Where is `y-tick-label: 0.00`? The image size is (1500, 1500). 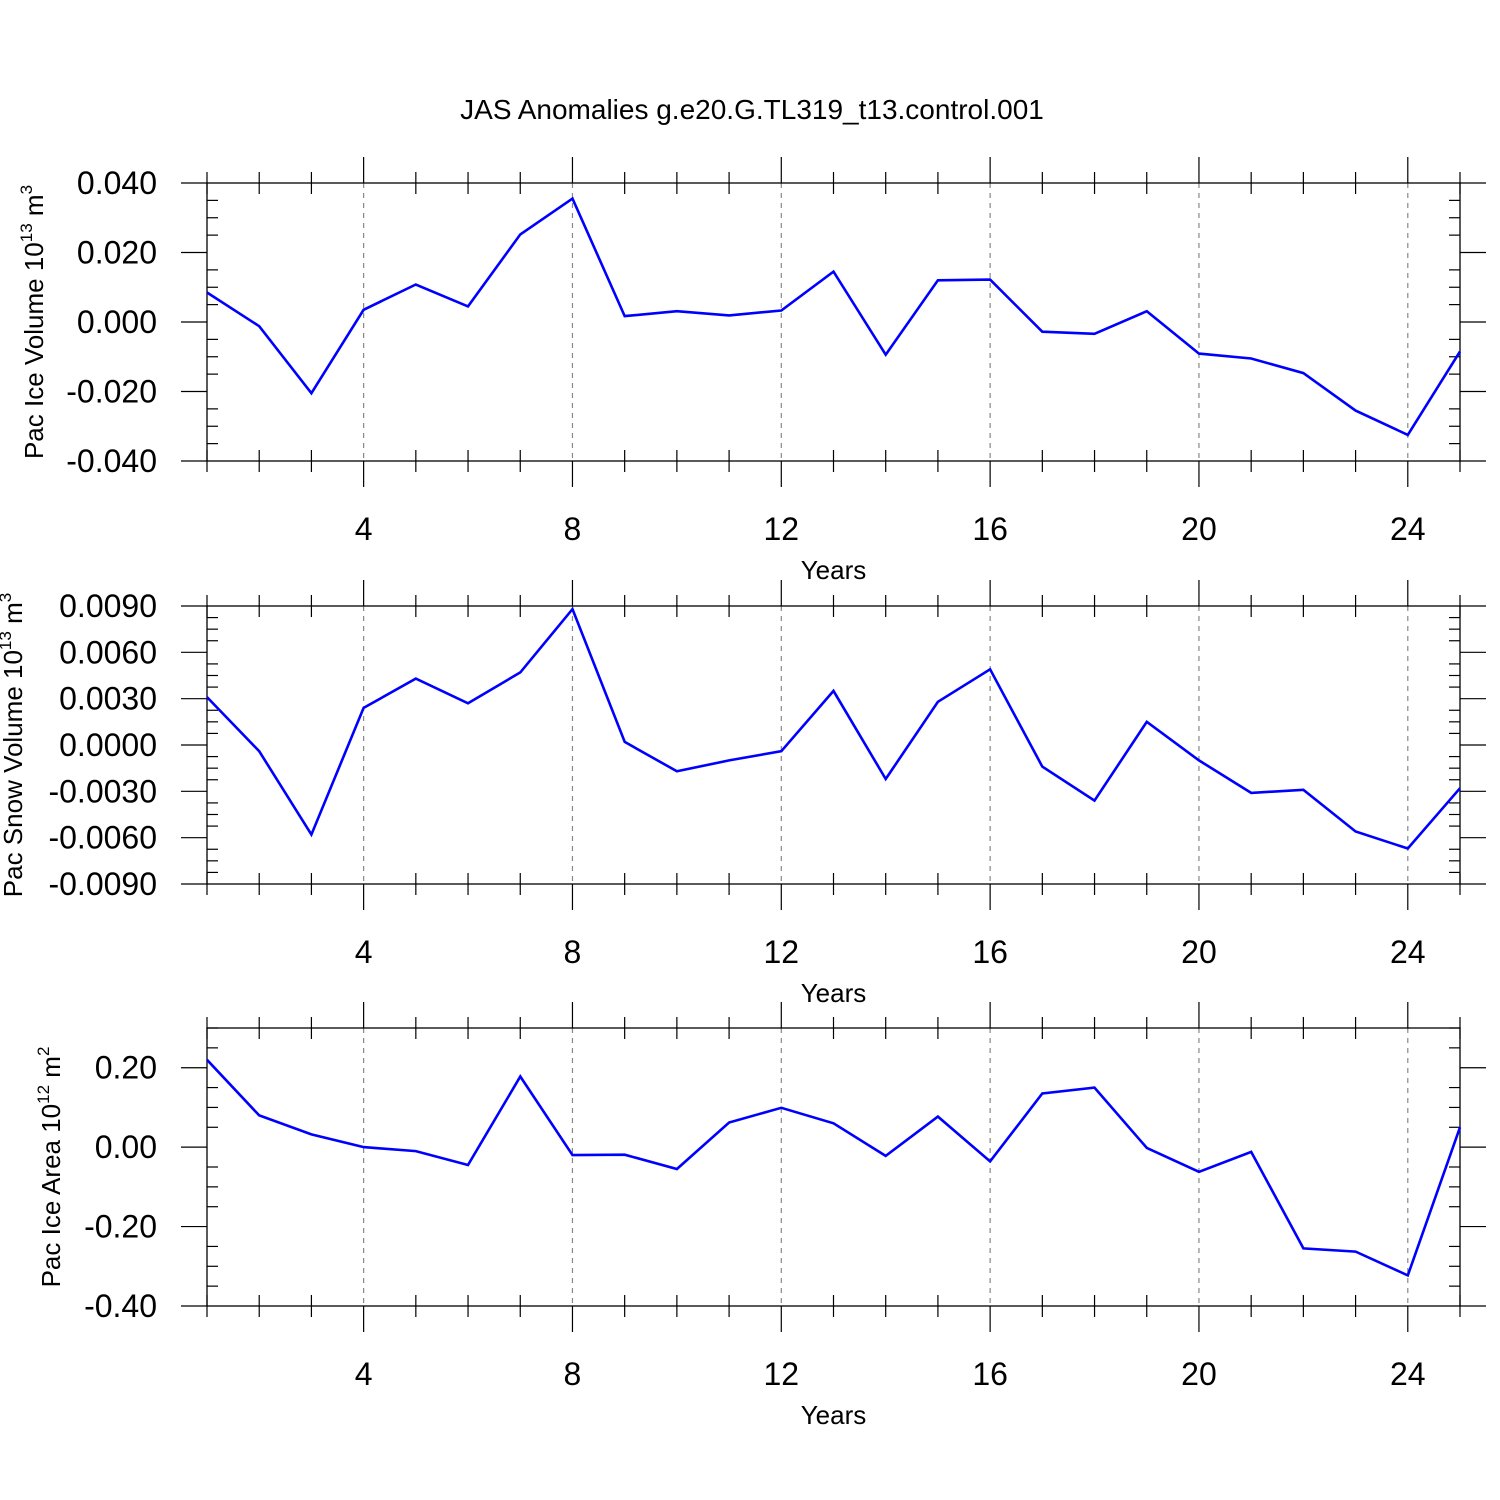
y-tick-label: 0.00 is located at coordinates (126, 1147).